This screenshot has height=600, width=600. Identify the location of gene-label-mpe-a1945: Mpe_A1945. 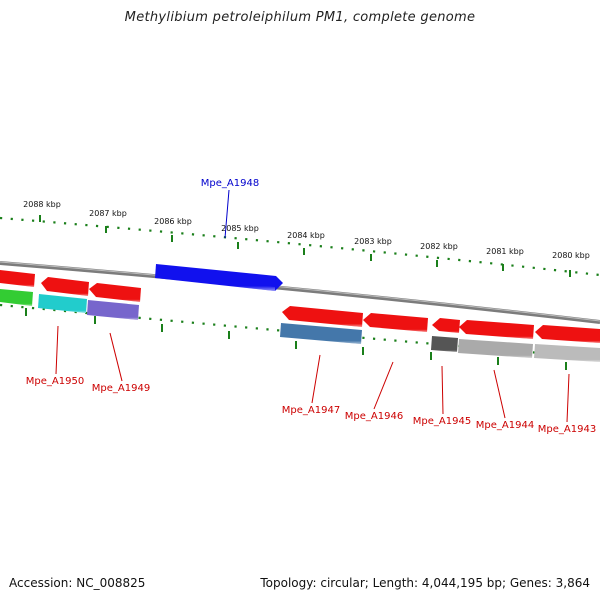
(442, 421).